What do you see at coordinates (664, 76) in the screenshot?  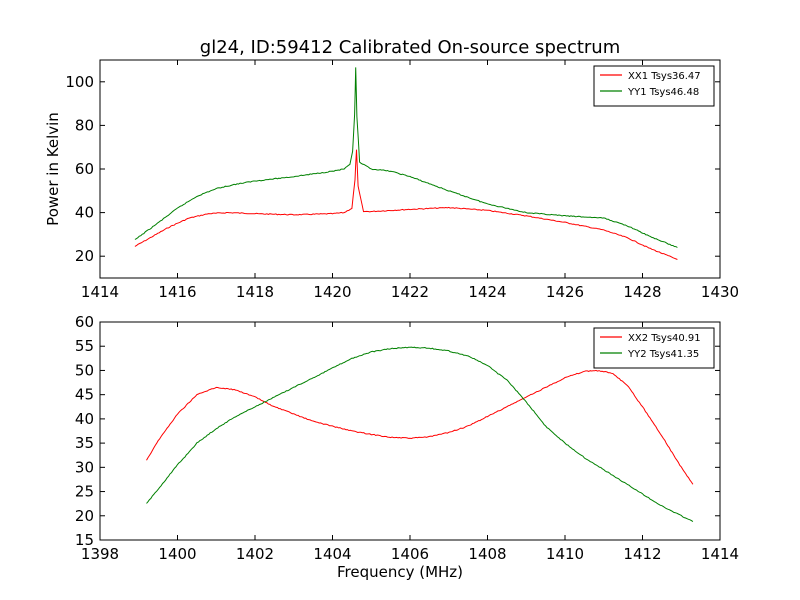 I see `legend-entry: XX1 Tsys36.47` at bounding box center [664, 76].